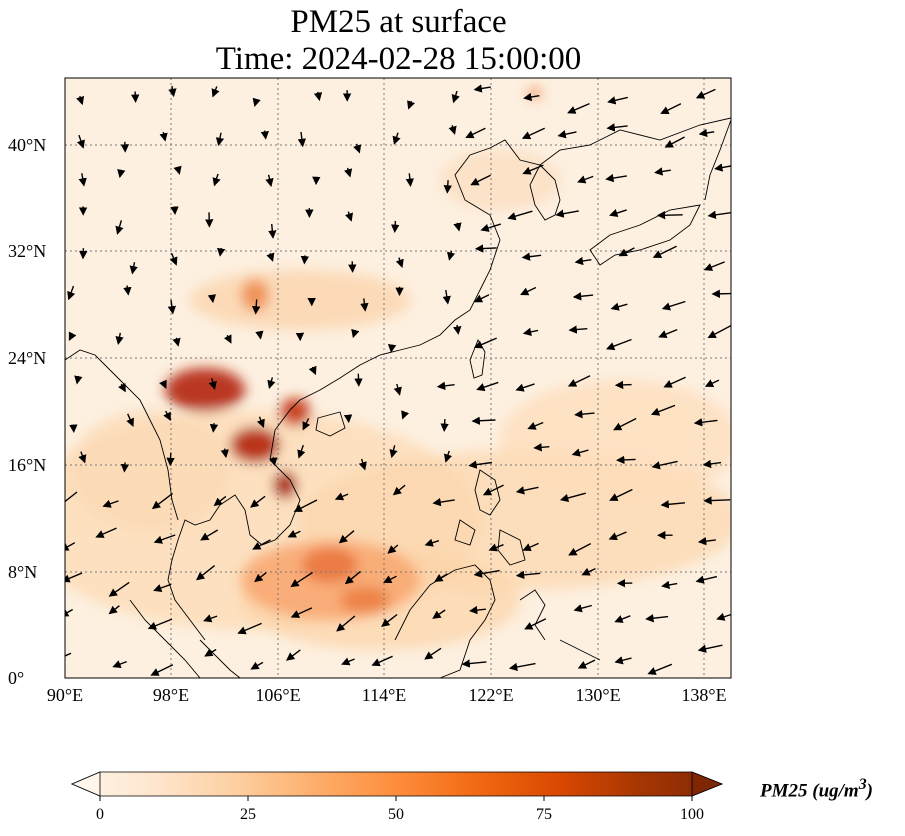 This screenshot has height=836, width=905. I want to click on y-tick-40n: 40°N, so click(27, 145).